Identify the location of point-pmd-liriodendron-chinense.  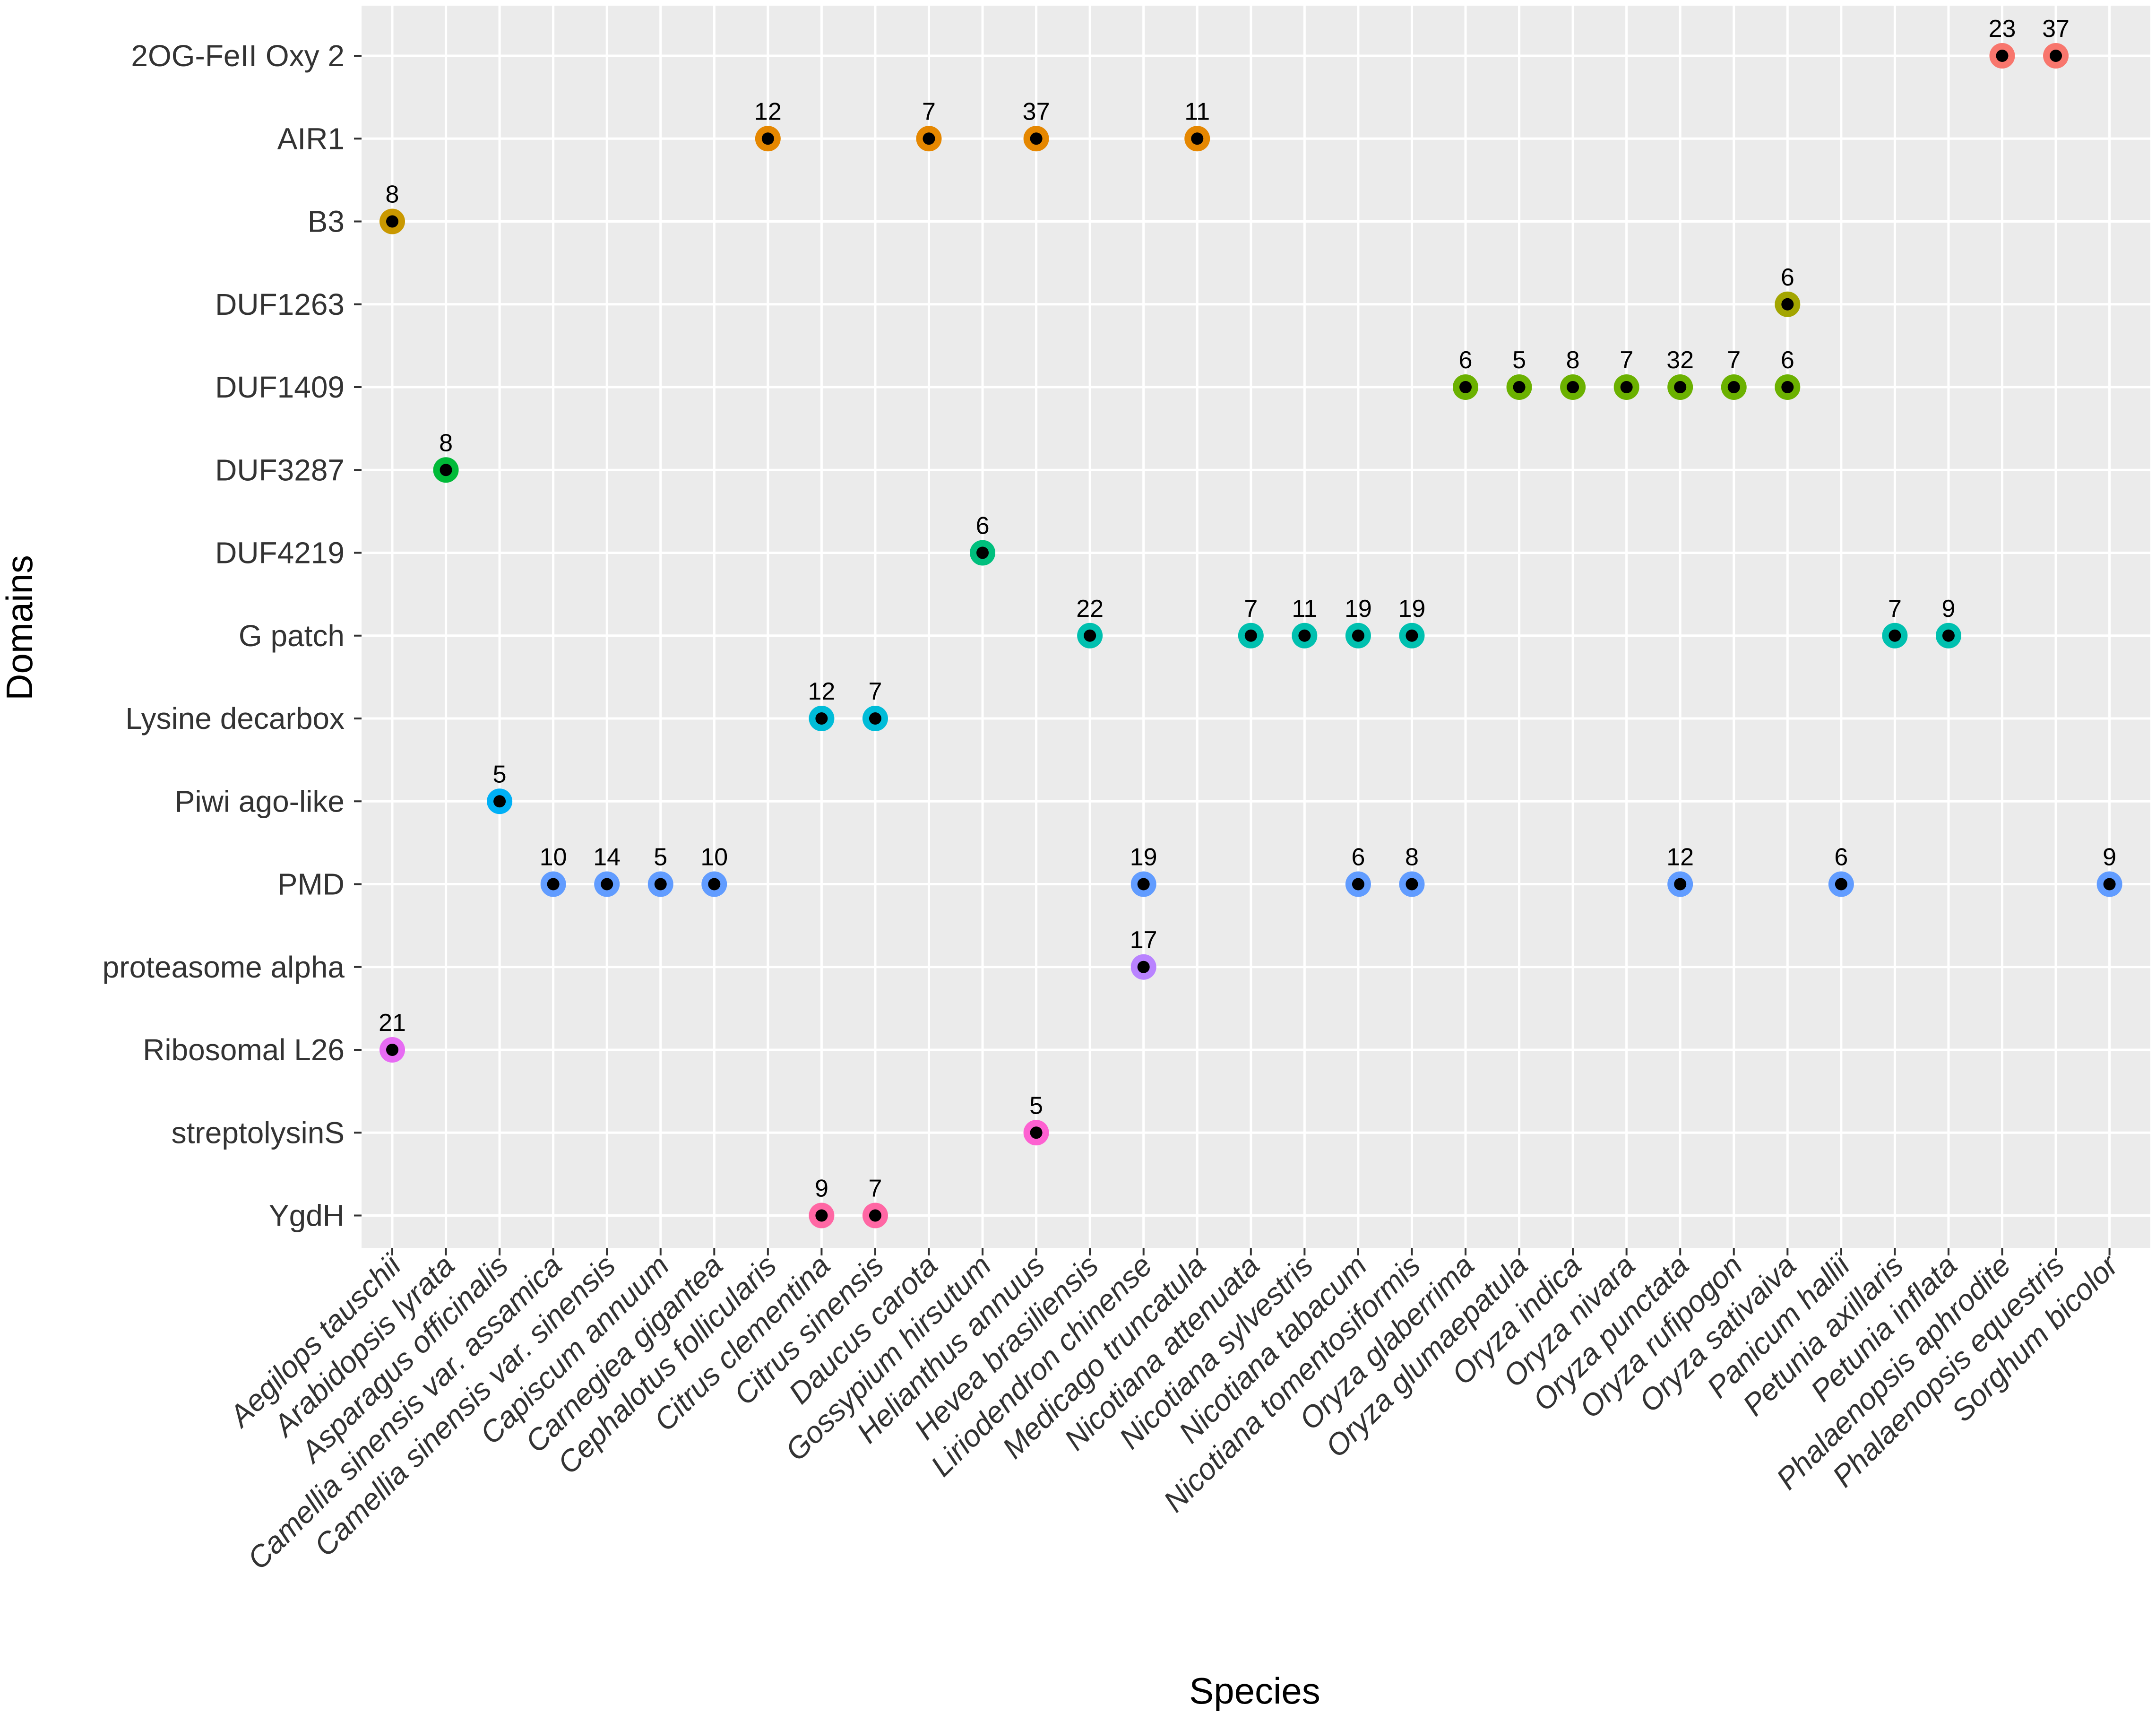
(1143, 884).